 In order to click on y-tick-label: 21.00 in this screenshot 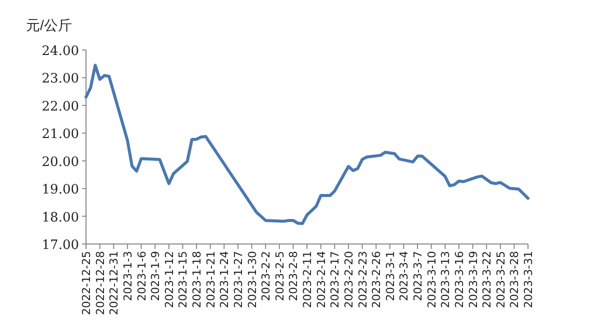, I will do `click(60, 134)`.